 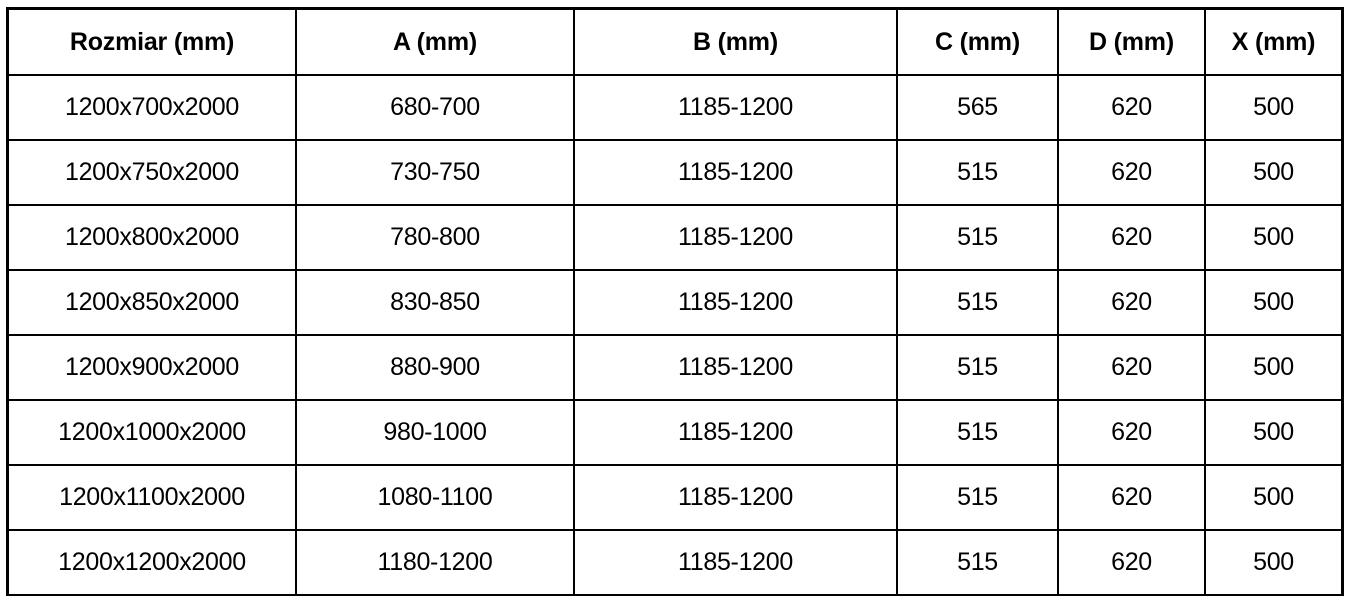 What do you see at coordinates (1273, 42) in the screenshot?
I see `column-header-x: X (mm)` at bounding box center [1273, 42].